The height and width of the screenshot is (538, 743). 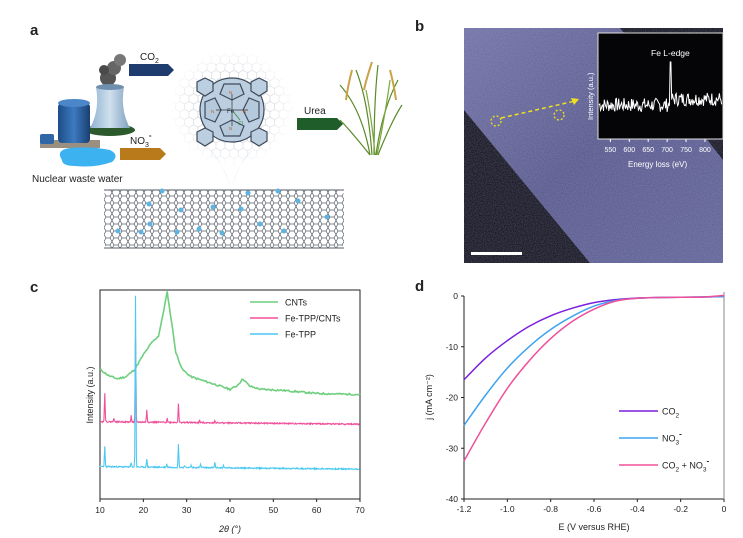 I want to click on arrowhead-icon, so click(x=575, y=101).